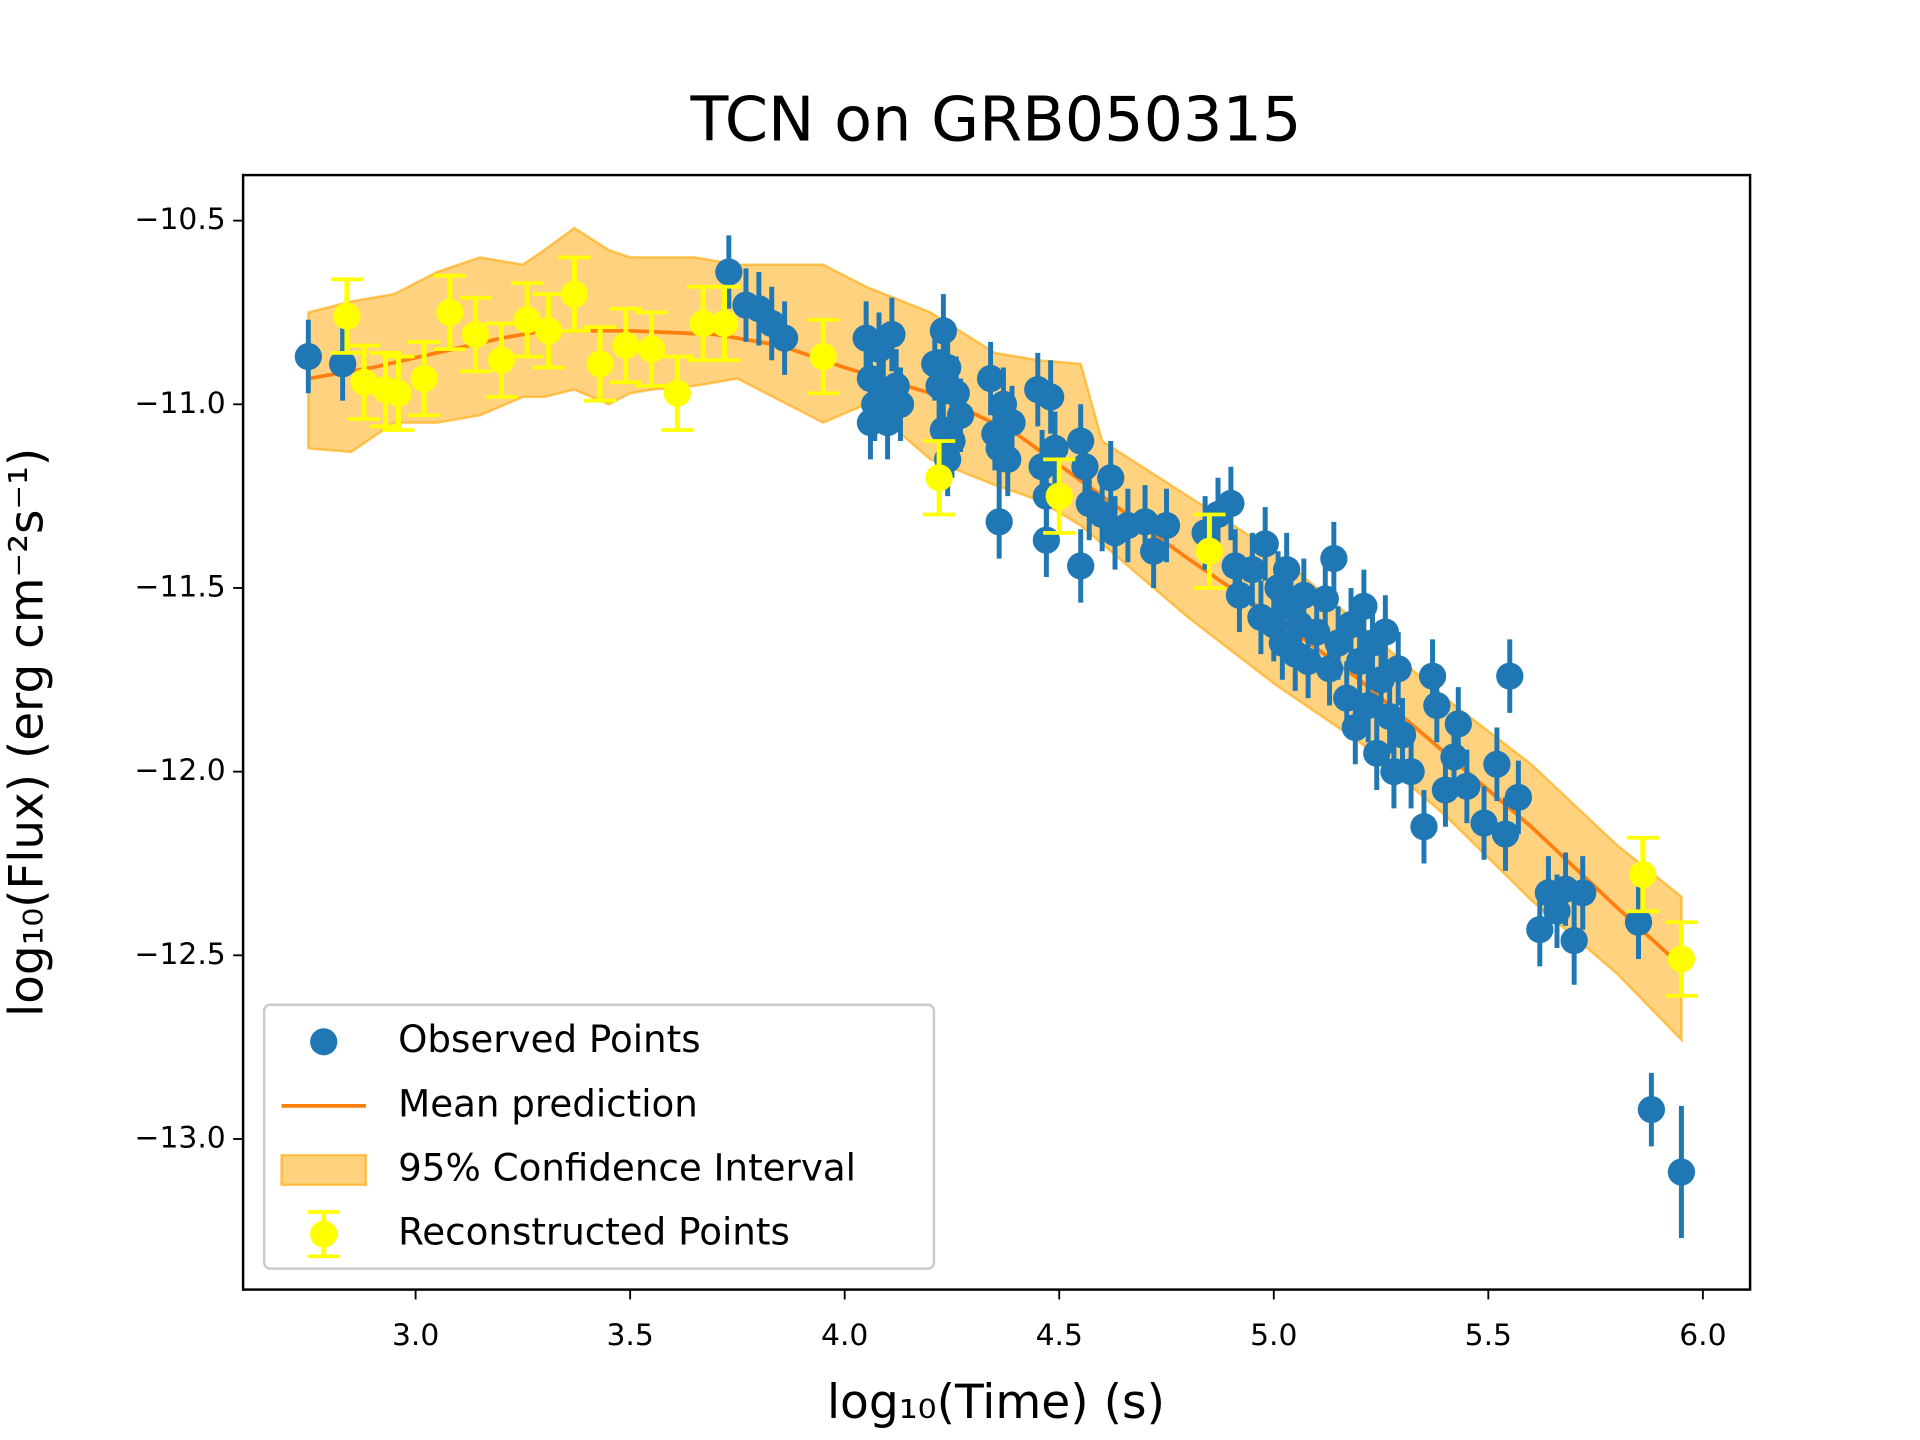 This screenshot has width=1920, height=1440. Describe the element at coordinates (549, 1039) in the screenshot. I see `legend-label: Observed Points` at that location.